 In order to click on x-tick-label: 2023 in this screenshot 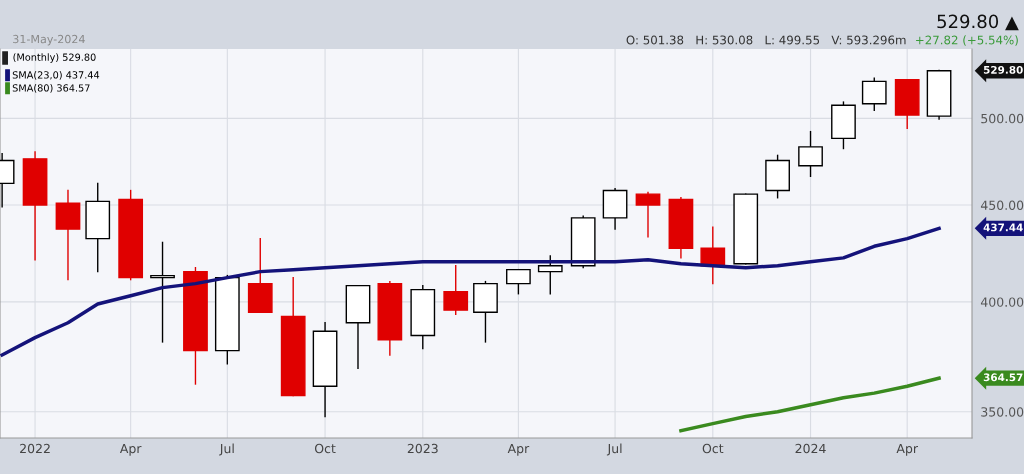, I will do `click(422, 448)`.